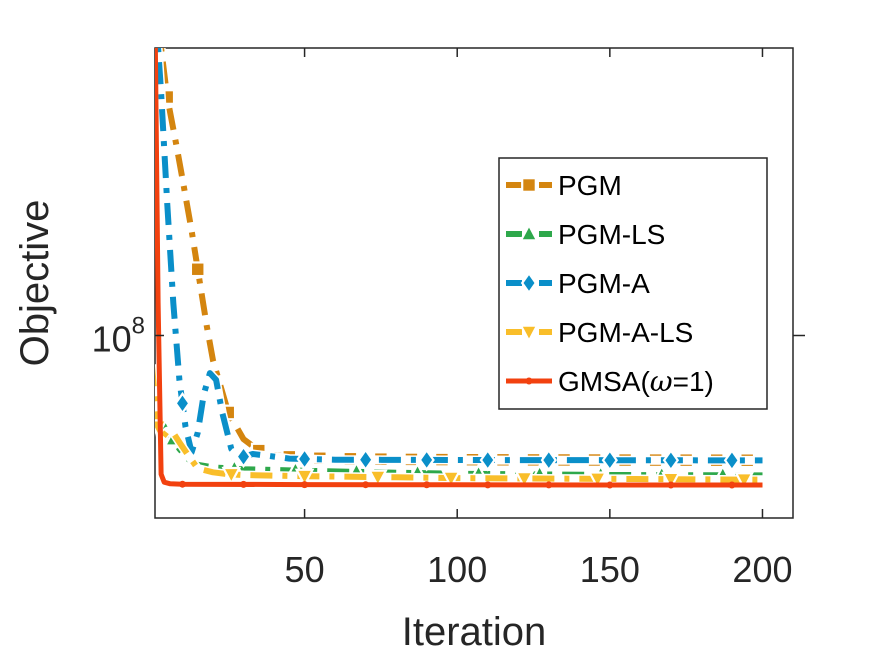 The image size is (875, 656). I want to click on legend-item-3: PGM-A, so click(578, 283).